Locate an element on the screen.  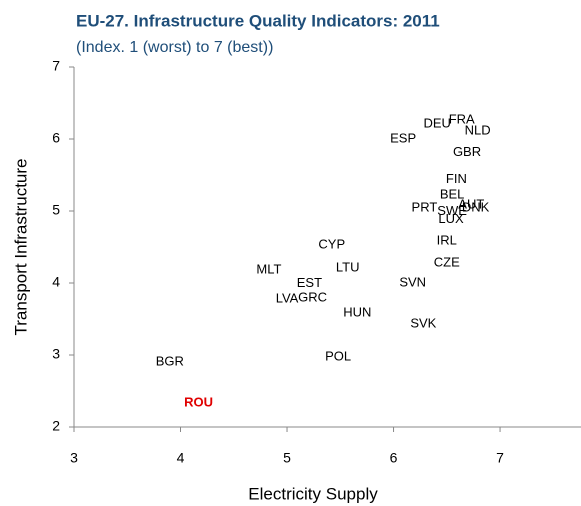
point-label: AUT is located at coordinates (471, 204).